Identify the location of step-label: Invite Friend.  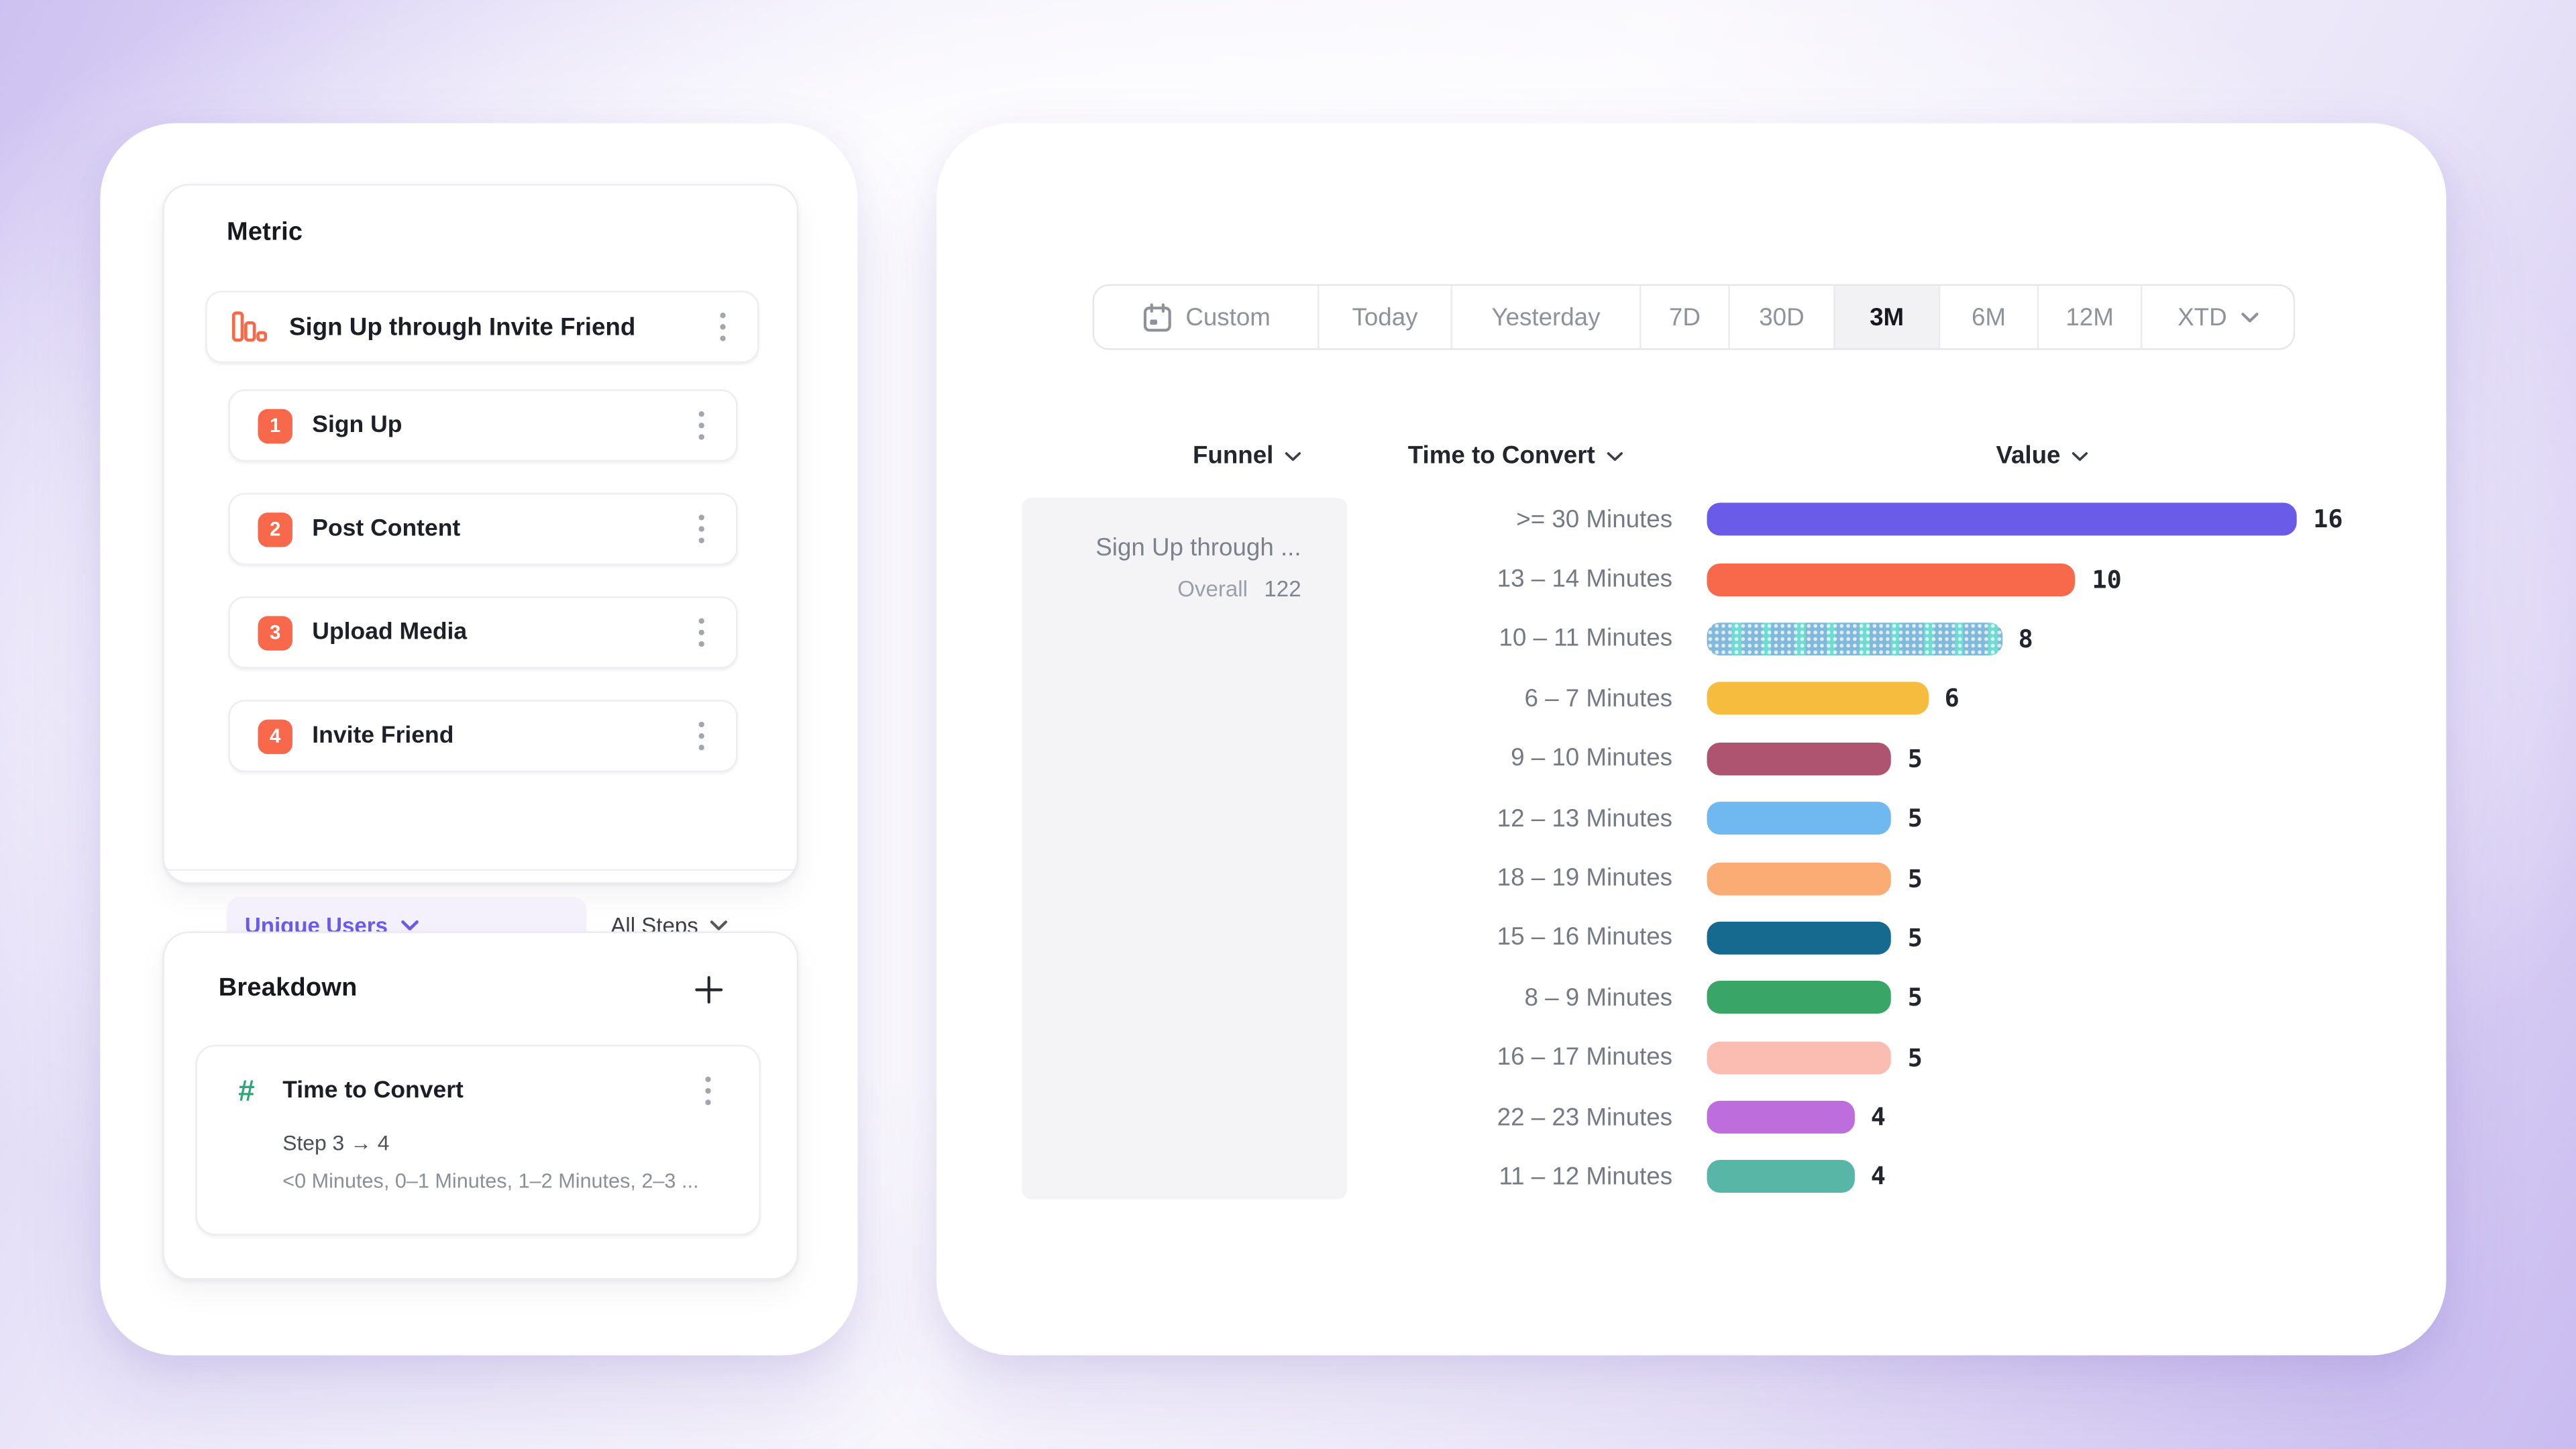
(383, 735).